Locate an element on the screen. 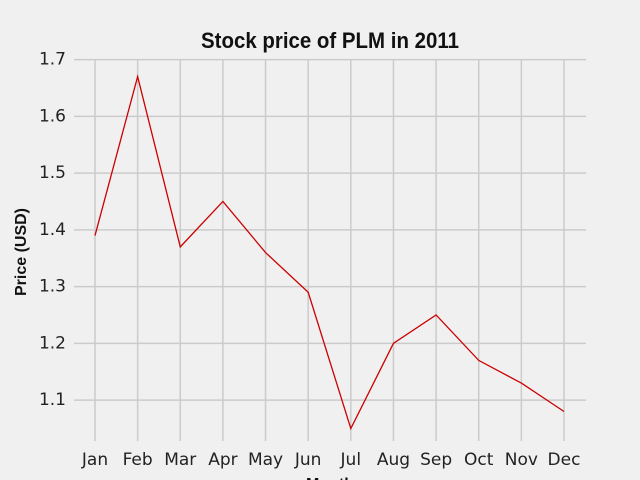 The image size is (640, 480). y-tick-label: 1.4 is located at coordinates (52, 230).